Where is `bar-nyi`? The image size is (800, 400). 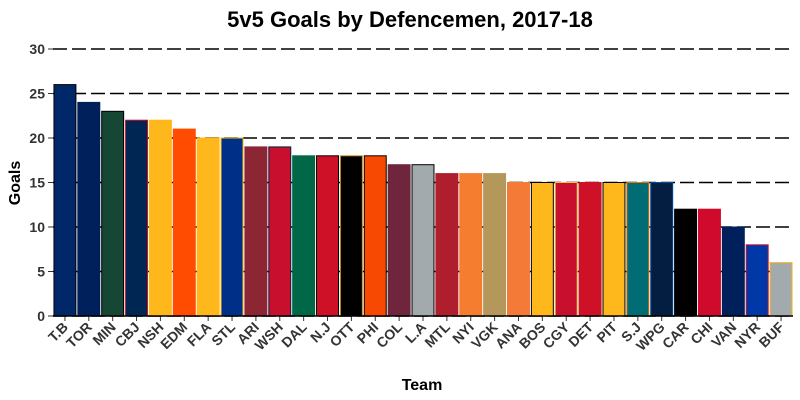
bar-nyi is located at coordinates (471, 245).